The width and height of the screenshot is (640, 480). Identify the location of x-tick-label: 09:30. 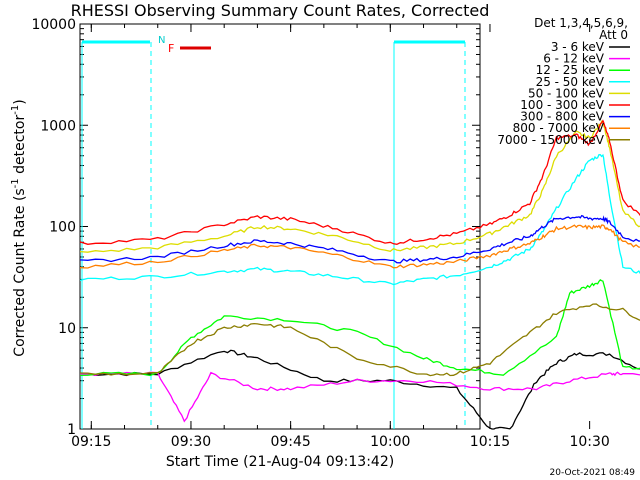
(191, 442).